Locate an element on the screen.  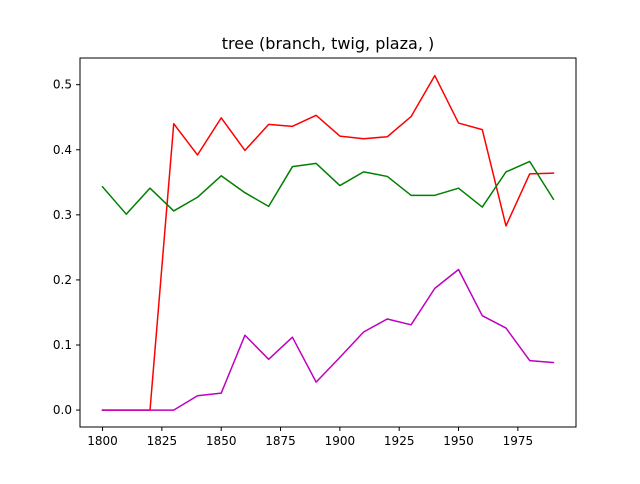
x-tick-label: 1825 is located at coordinates (162, 441).